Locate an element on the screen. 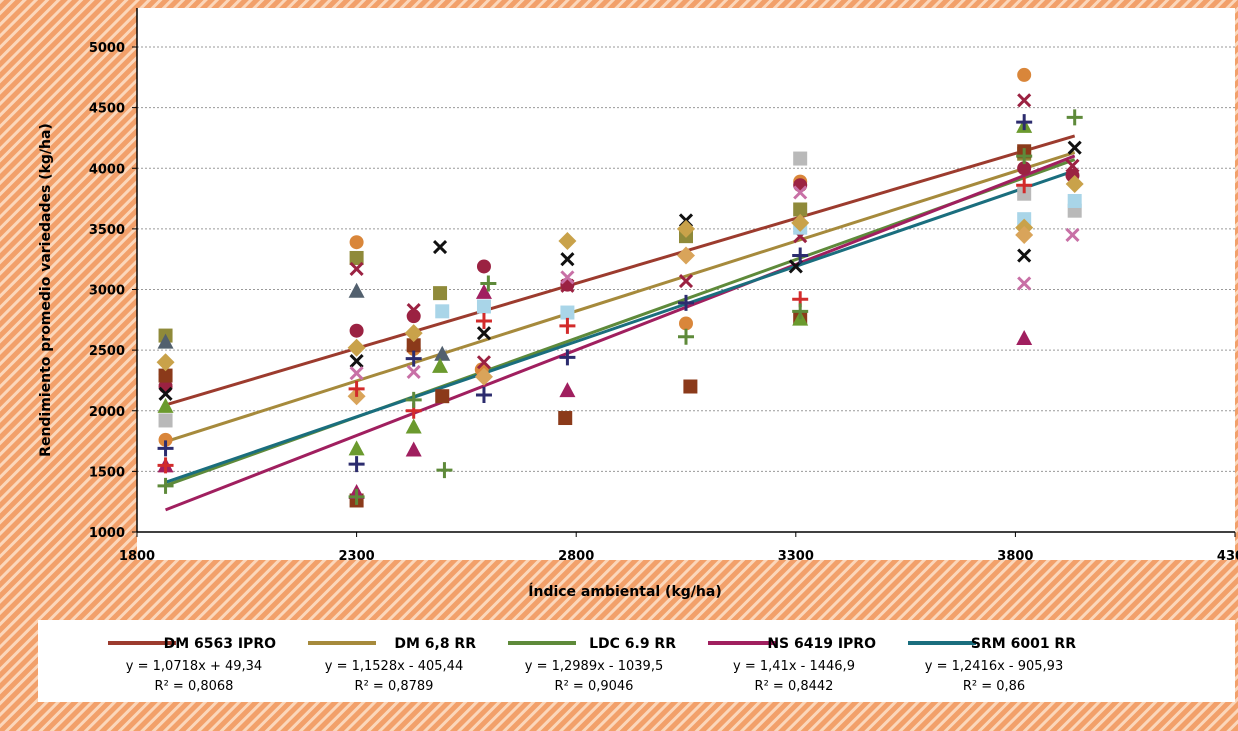 The image size is (1238, 731). y-tick-label: 1000 is located at coordinates (107, 533).